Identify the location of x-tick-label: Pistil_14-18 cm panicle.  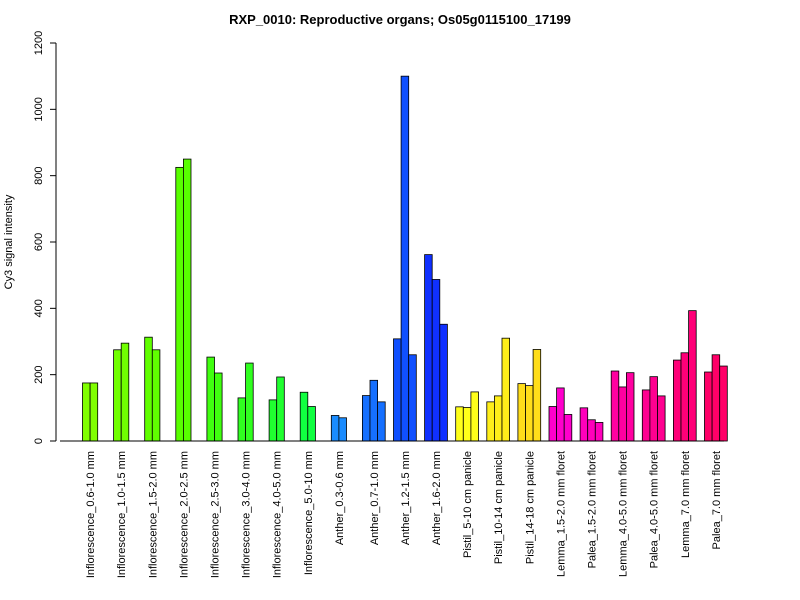
(530, 507).